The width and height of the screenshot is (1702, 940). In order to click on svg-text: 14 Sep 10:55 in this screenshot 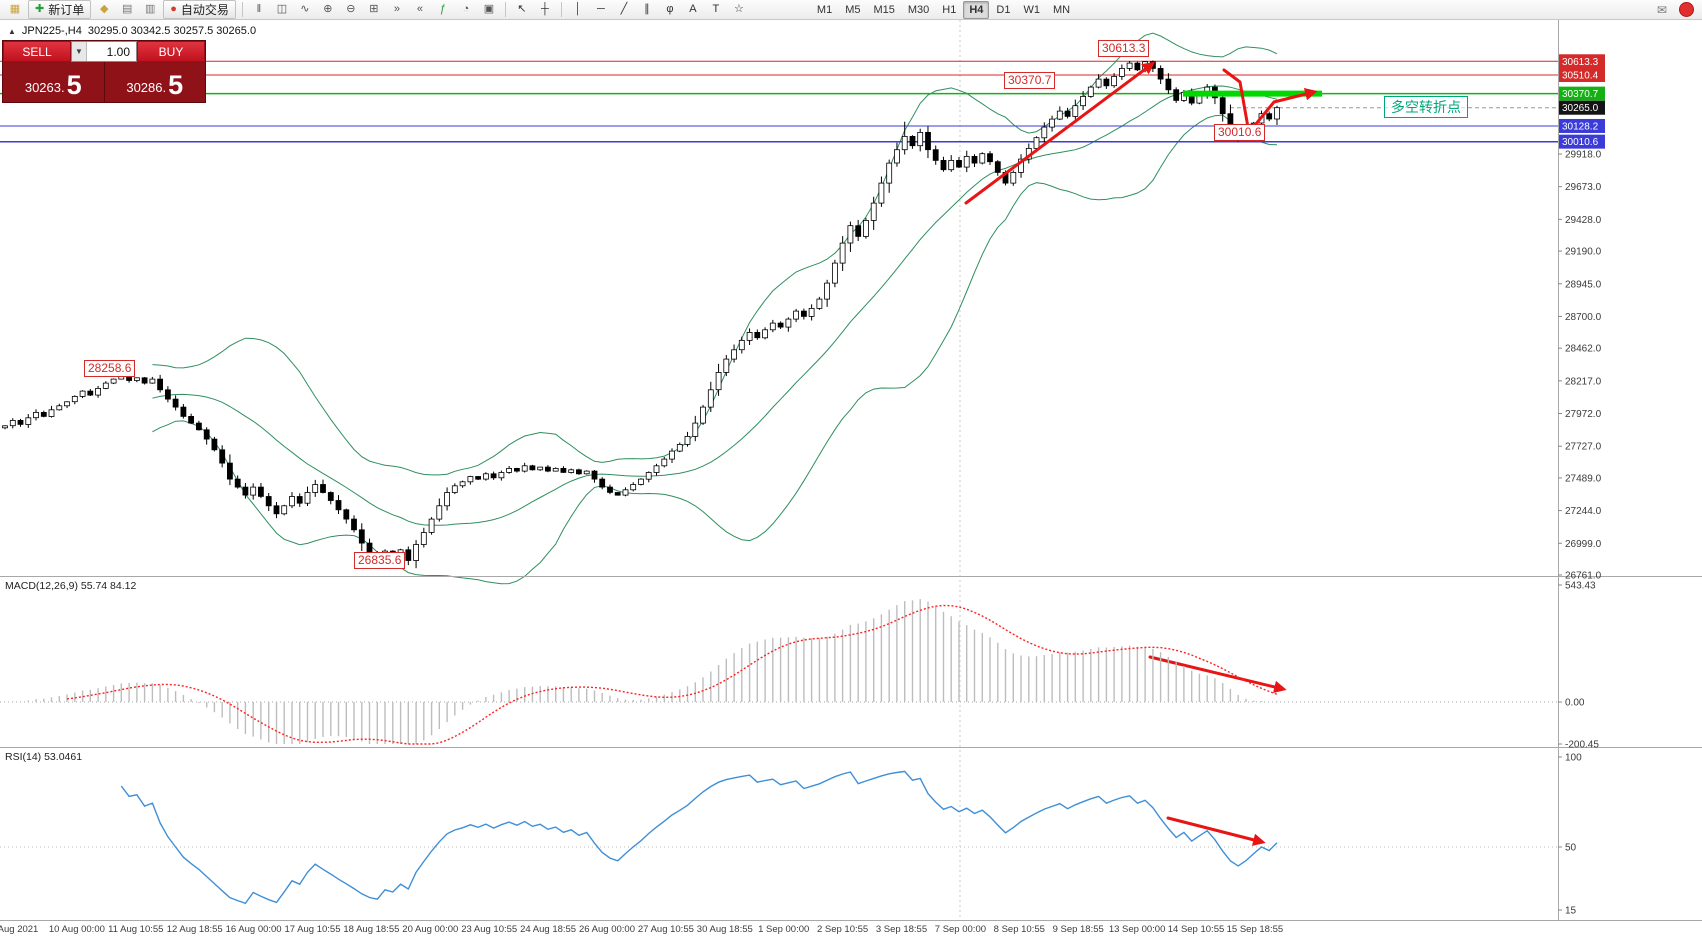, I will do `click(1196, 929)`.